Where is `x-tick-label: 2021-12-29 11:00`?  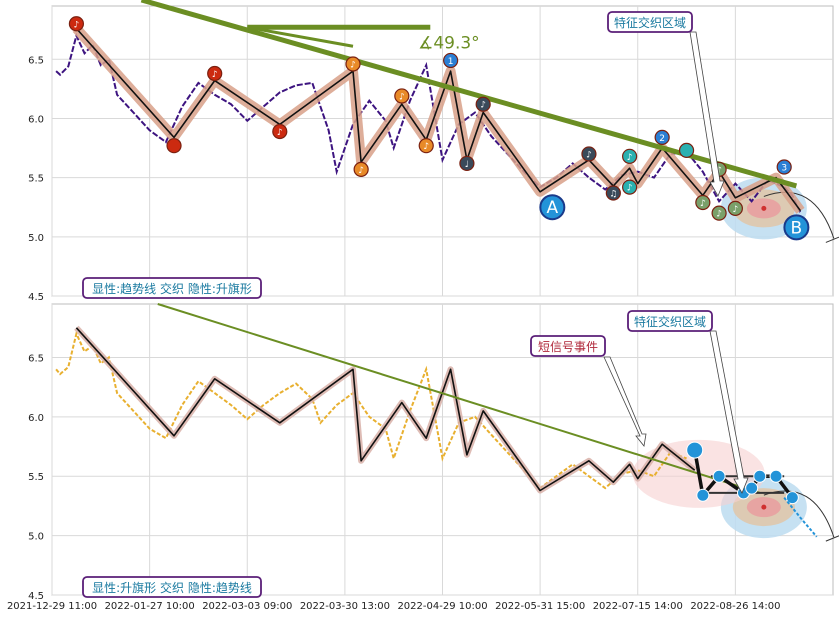
x-tick-label: 2021-12-29 11:00 is located at coordinates (52, 606).